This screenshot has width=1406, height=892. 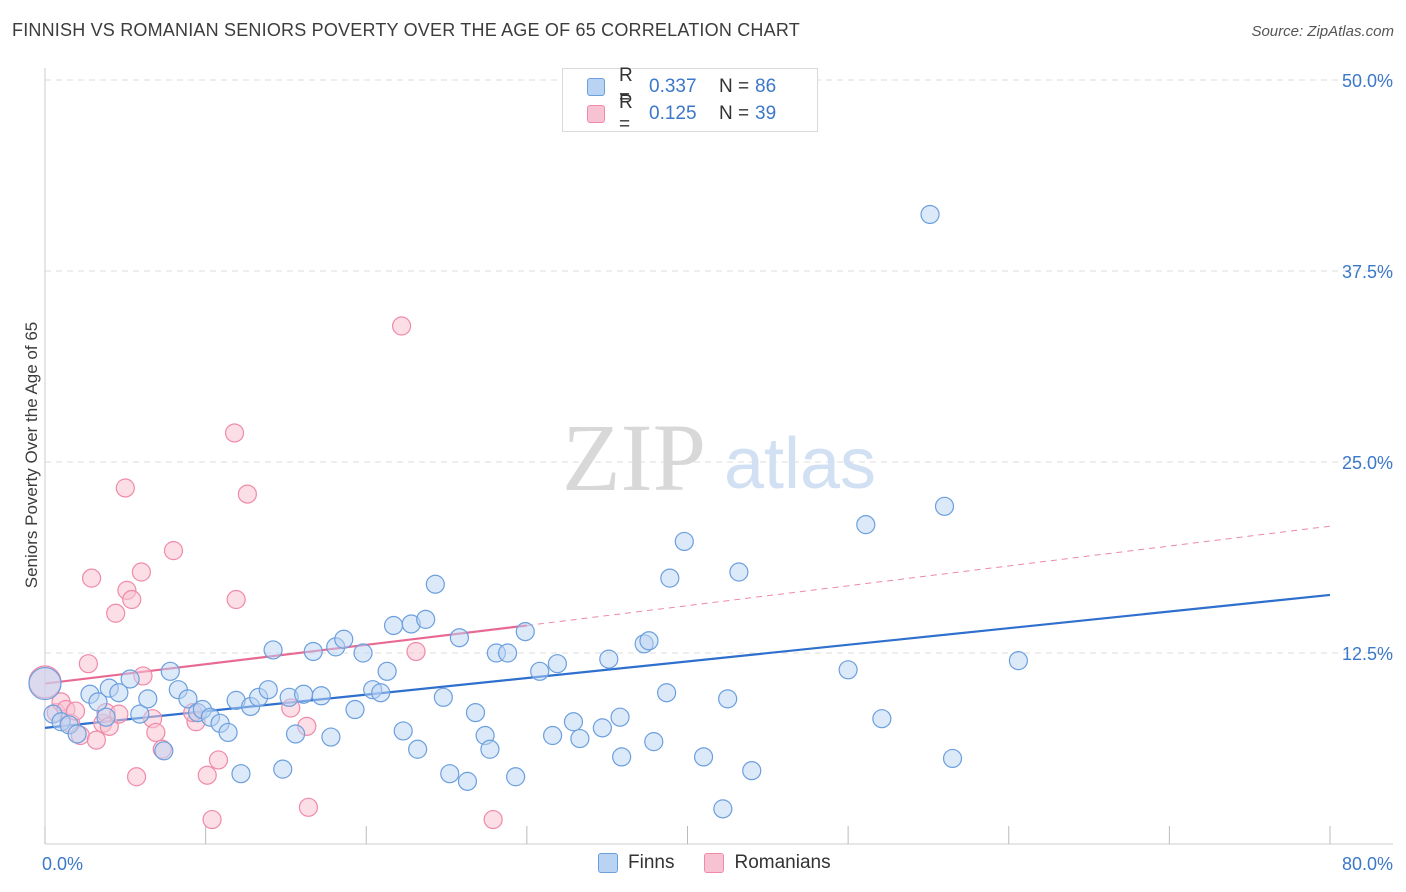 I want to click on y-tick-label: 12.5%, so click(x=1367, y=654).